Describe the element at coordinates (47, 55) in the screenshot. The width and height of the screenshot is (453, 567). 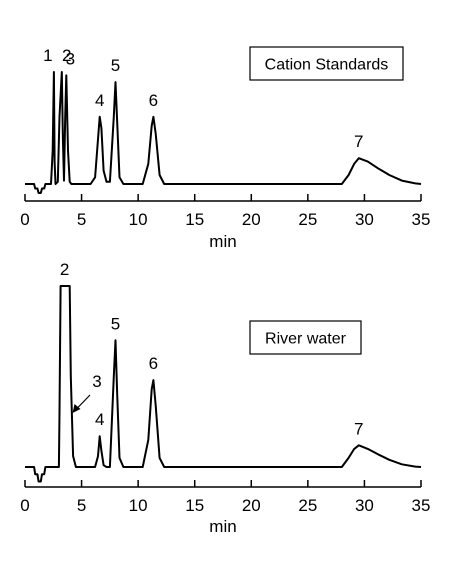
I see `peak-label-1: 1` at that location.